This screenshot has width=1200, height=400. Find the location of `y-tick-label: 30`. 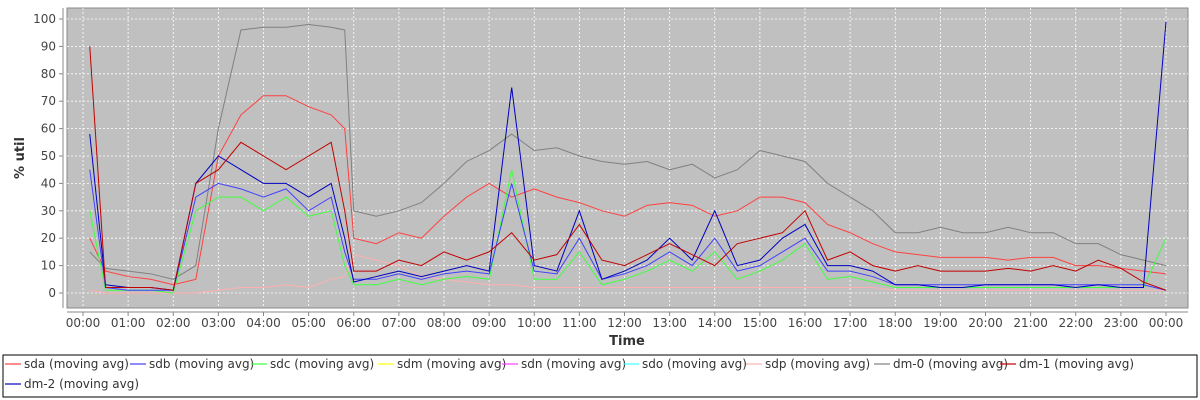

y-tick-label: 30 is located at coordinates (48, 211).